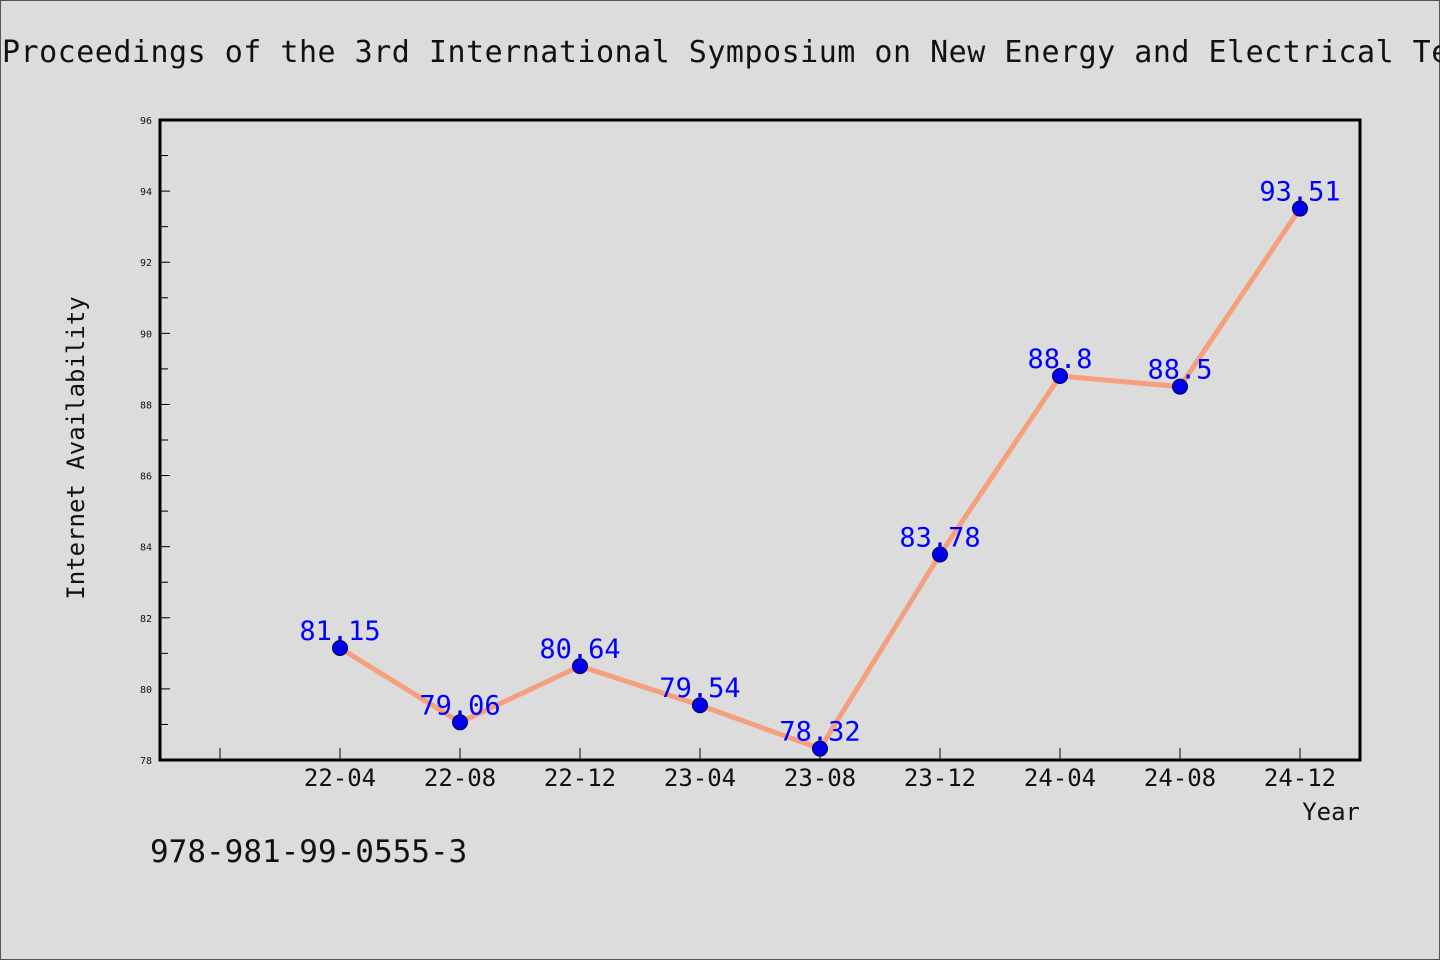 This screenshot has height=960, width=1440. What do you see at coordinates (1180, 778) in the screenshot?
I see `x-tick-label: 24-08` at bounding box center [1180, 778].